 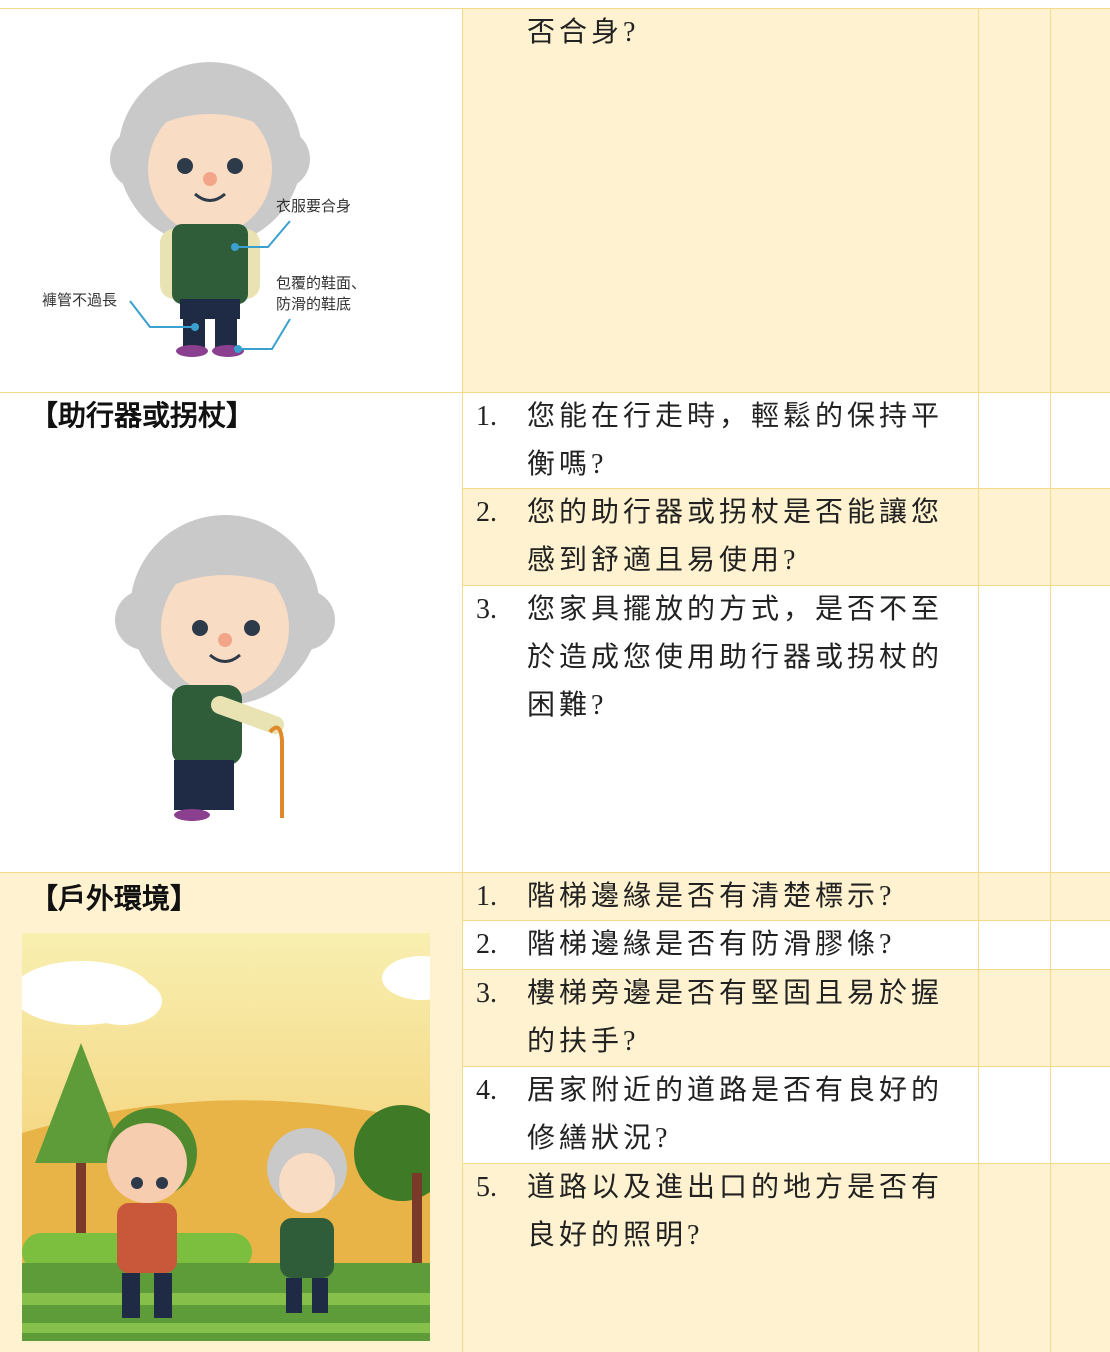 I want to click on item-text: 樓梯旁邊是否有堅固且易於握的扶手?, so click(x=735, y=1017).